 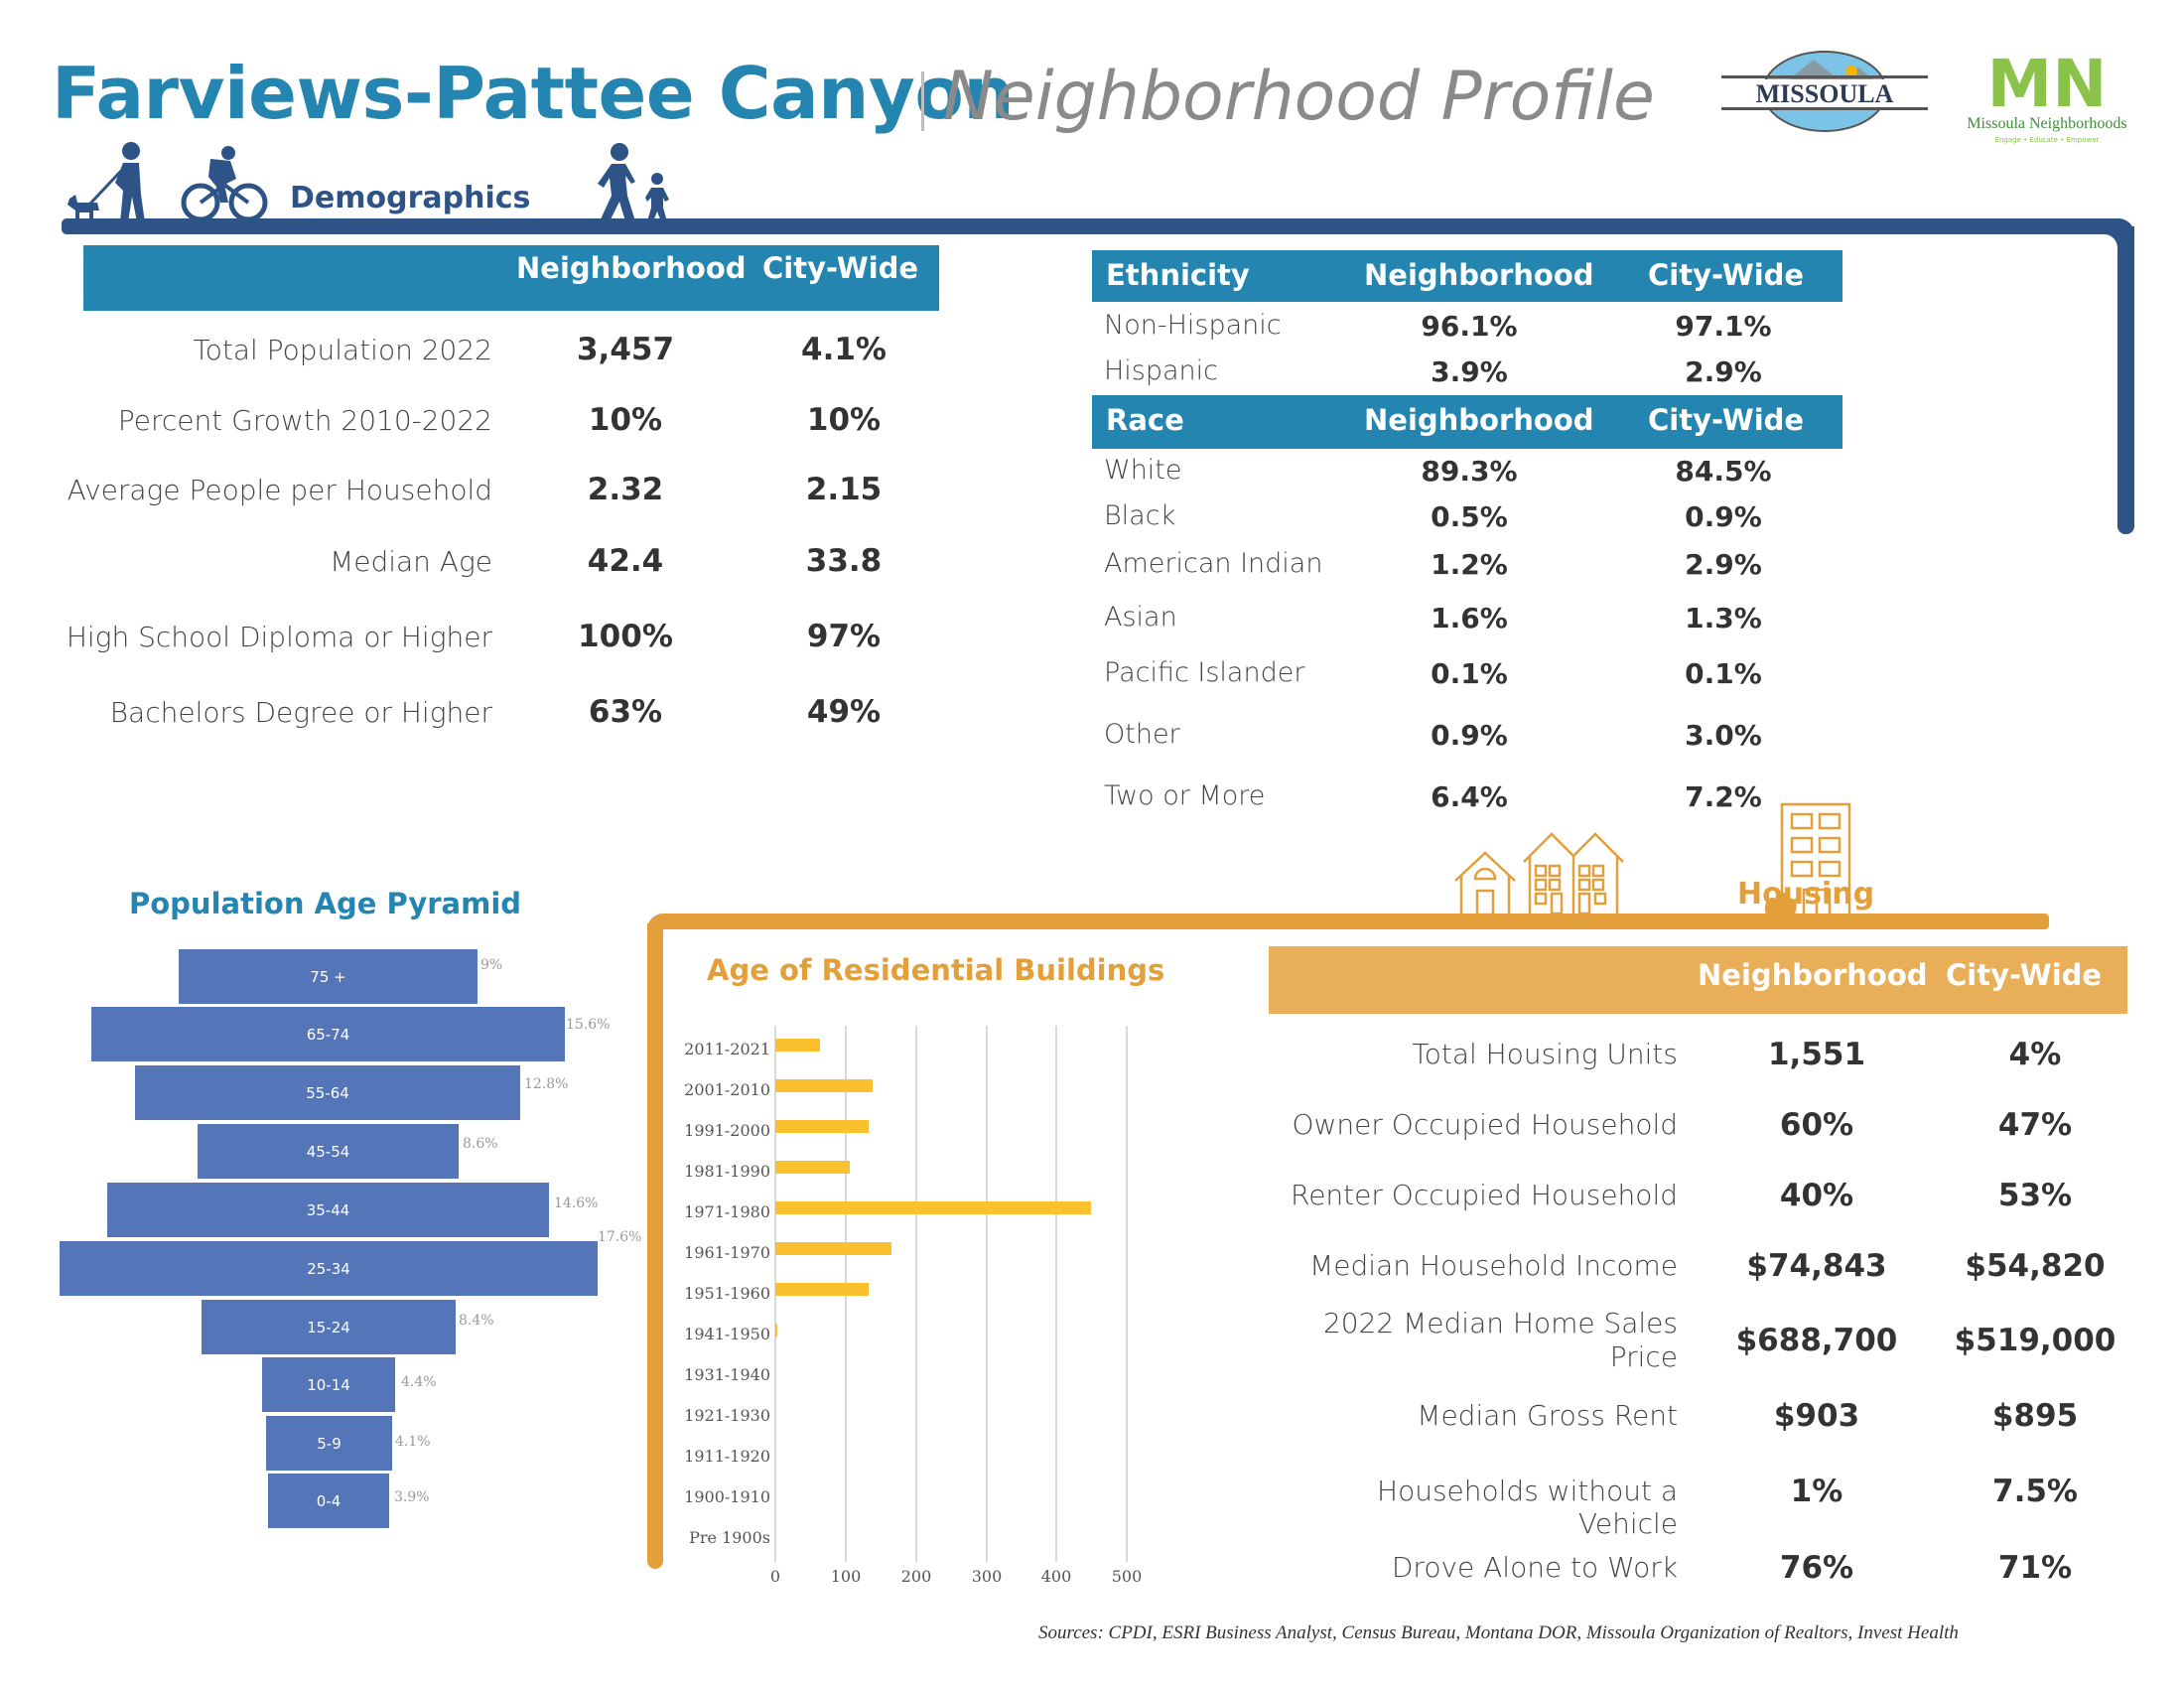 I want to click on city-value: 4.1%, so click(x=844, y=349).